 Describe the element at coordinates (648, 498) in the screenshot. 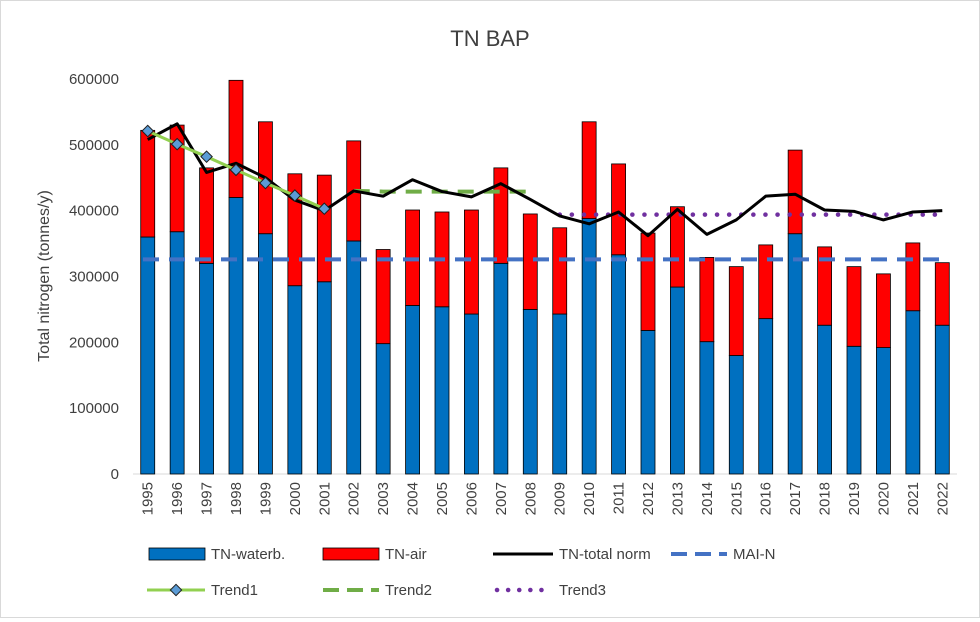

I see `x-tick-label: 2012` at that location.